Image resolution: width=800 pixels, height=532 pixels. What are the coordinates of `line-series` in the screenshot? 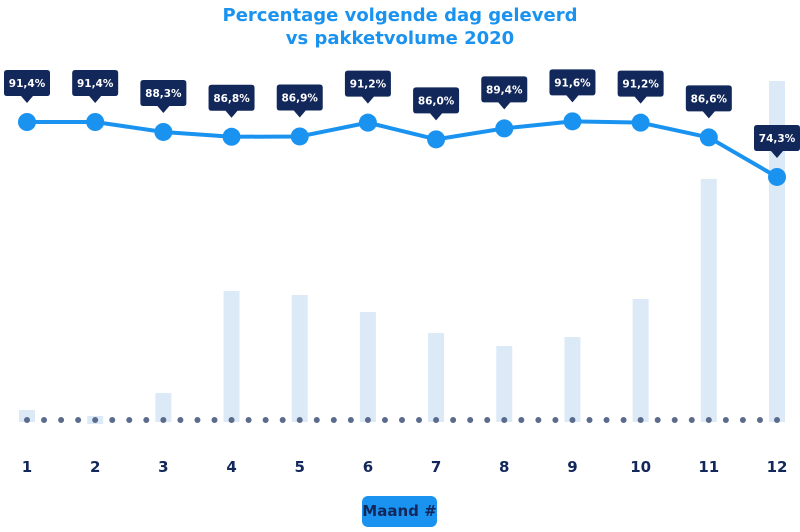 It's located at (403, 149).